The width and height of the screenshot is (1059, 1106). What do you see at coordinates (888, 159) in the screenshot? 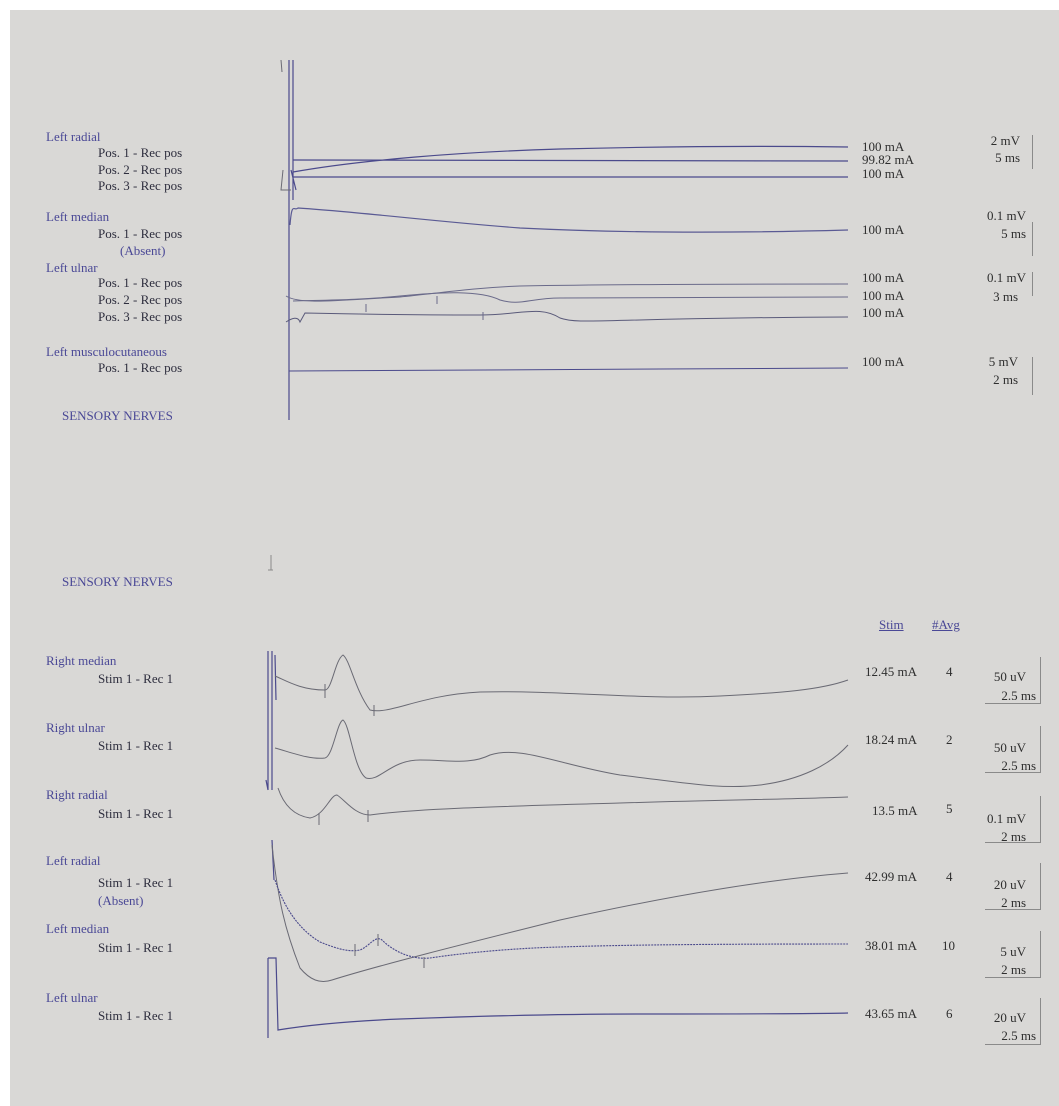
I see `stim-value: 99.82 mA` at bounding box center [888, 159].